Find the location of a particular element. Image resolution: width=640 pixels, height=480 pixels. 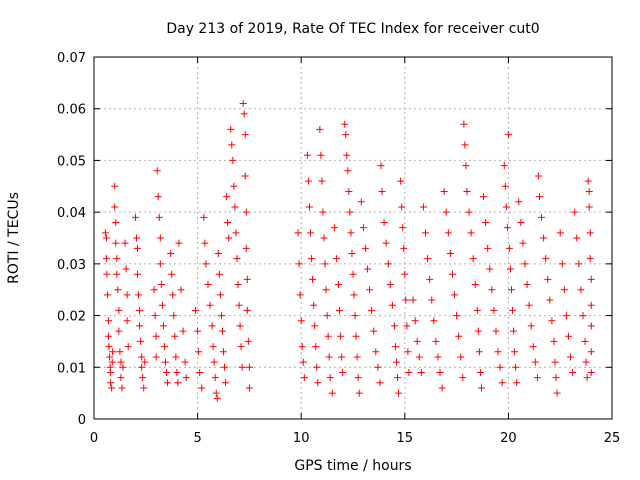

y-tick-label: 0.06 is located at coordinates (71, 110).